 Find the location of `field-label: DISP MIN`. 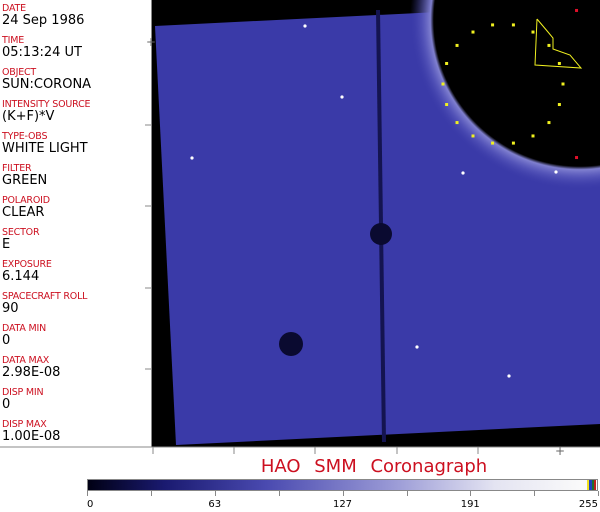

field-label: DISP MIN is located at coordinates (23, 392).